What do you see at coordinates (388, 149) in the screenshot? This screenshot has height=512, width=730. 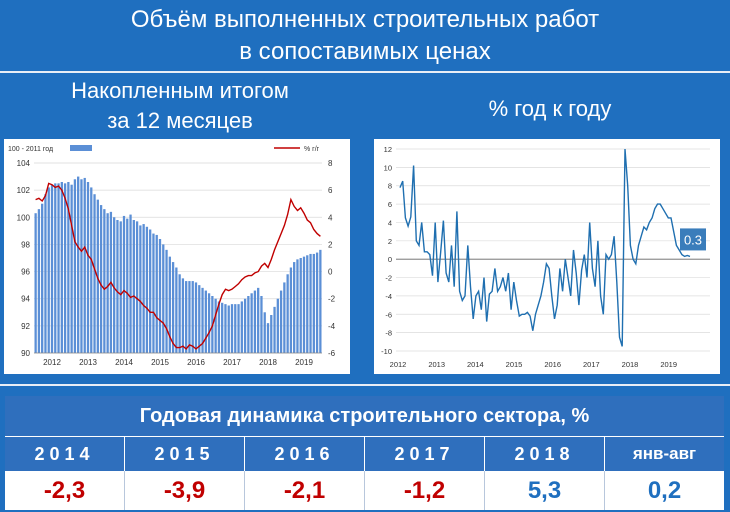 I see `y-tick-label: 12` at bounding box center [388, 149].